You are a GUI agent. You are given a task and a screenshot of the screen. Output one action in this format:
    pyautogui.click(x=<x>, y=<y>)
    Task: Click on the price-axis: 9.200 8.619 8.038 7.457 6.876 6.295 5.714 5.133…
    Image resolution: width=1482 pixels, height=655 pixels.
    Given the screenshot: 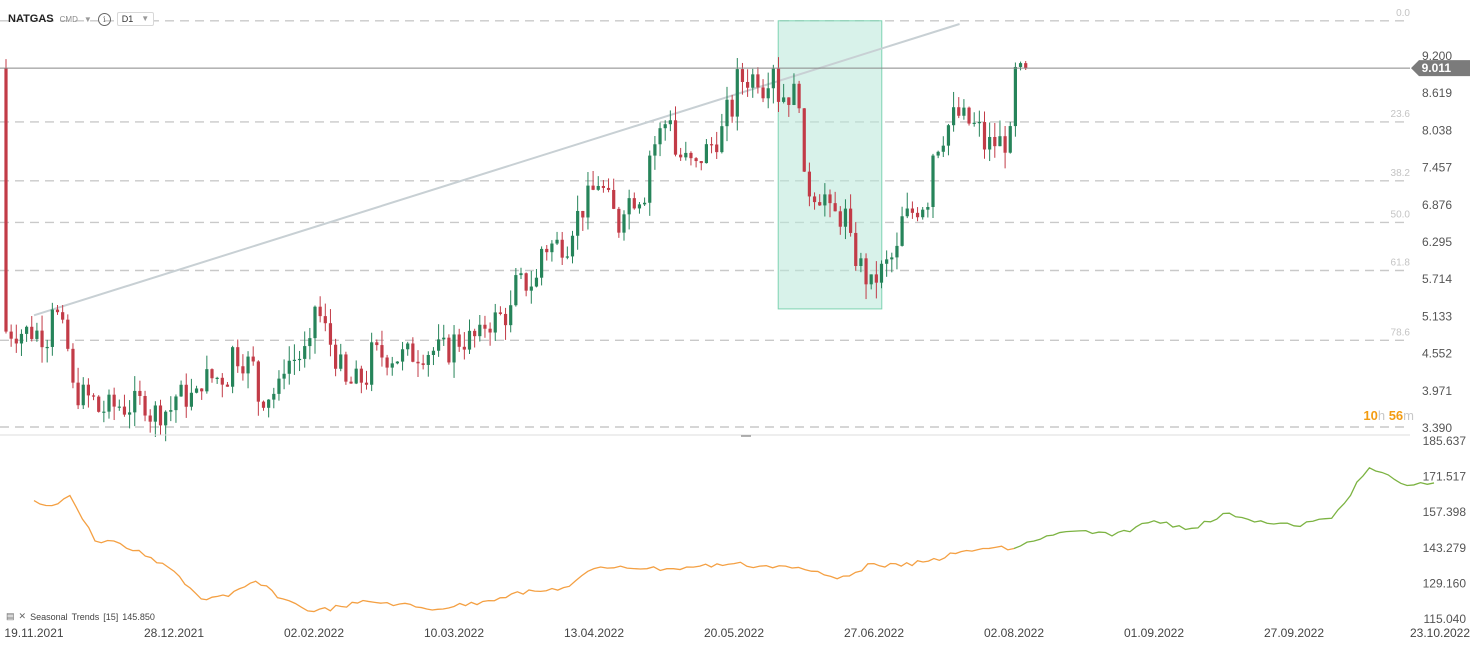 What is the action you would take?
    pyautogui.click(x=1437, y=242)
    